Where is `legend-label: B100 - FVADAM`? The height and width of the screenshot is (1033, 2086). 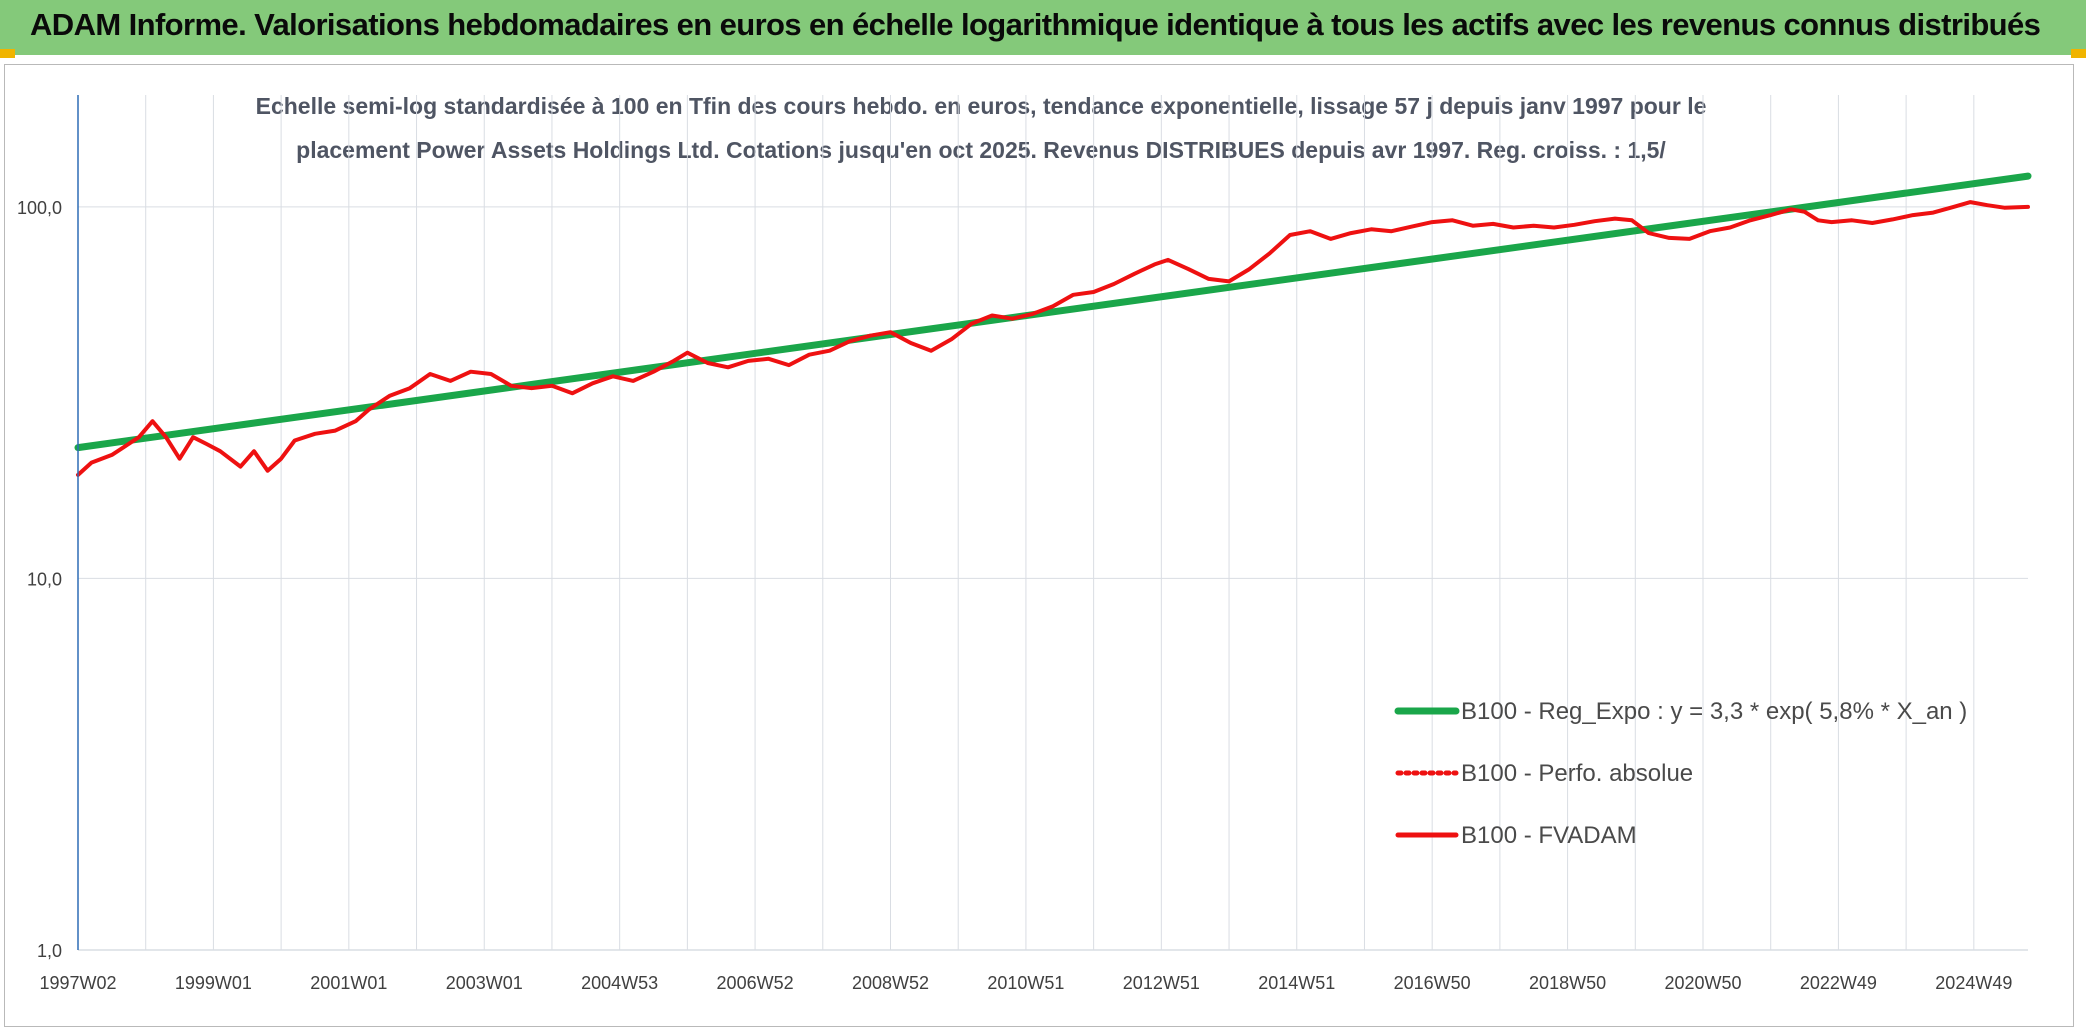
legend-label: B100 - FVADAM is located at coordinates (1549, 835).